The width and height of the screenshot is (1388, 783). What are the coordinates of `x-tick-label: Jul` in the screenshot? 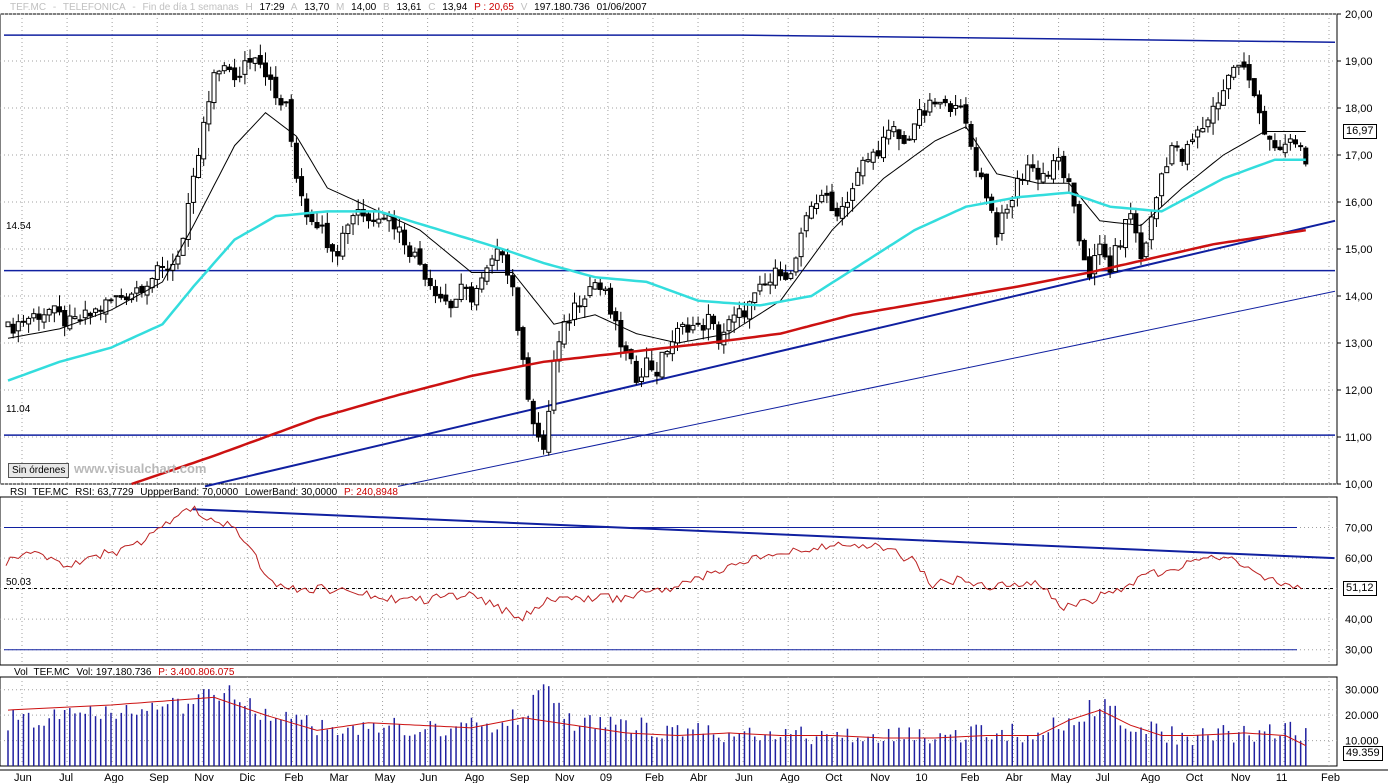 It's located at (1103, 777).